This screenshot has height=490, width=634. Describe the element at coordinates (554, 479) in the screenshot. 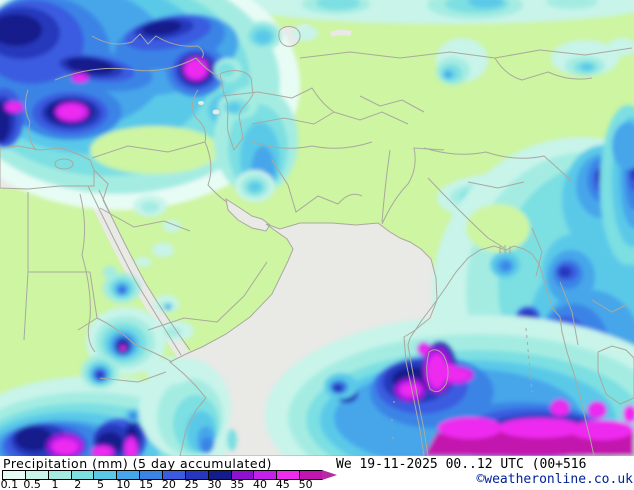

I see `copyright-link: ©weatheronline.co.uk` at that location.